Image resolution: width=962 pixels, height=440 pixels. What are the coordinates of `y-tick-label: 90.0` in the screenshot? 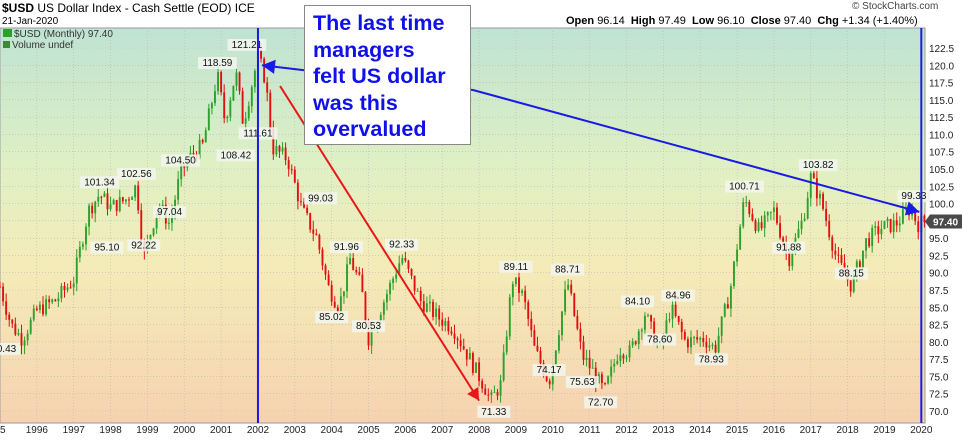 It's located at (939, 274).